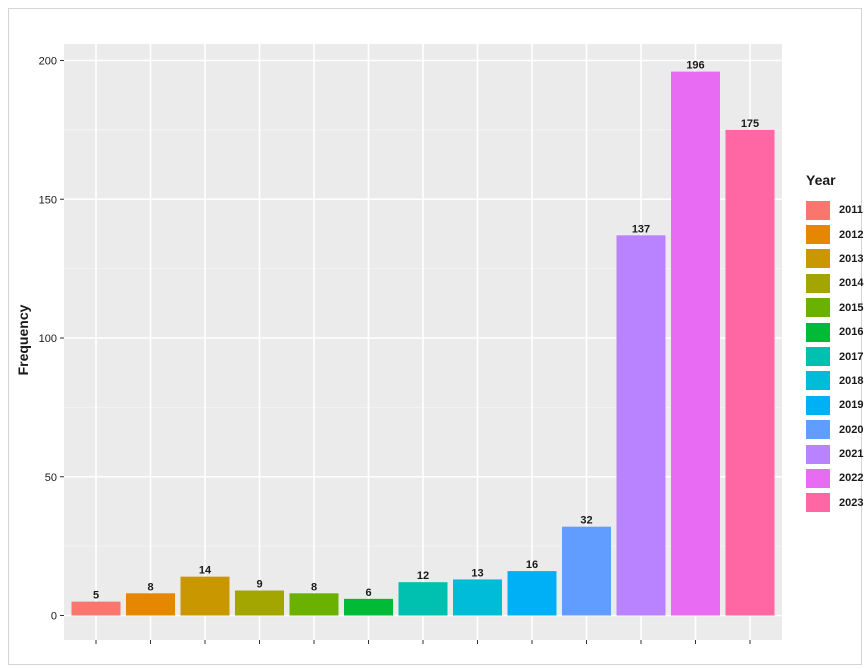 Image resolution: width=868 pixels, height=669 pixels. Describe the element at coordinates (834, 405) in the screenshot. I see `legend-item-2019: 2019` at that location.